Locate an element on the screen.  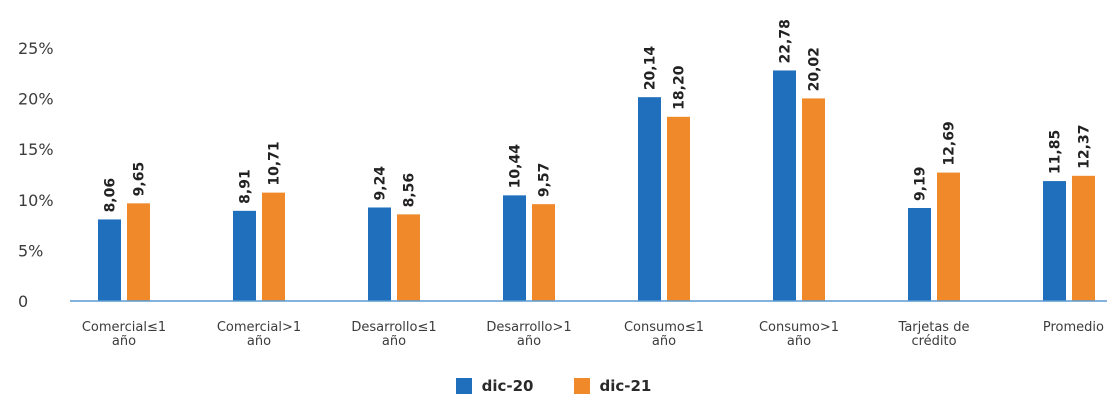
legend-item-dic-21: dic-21 is located at coordinates (612, 386).